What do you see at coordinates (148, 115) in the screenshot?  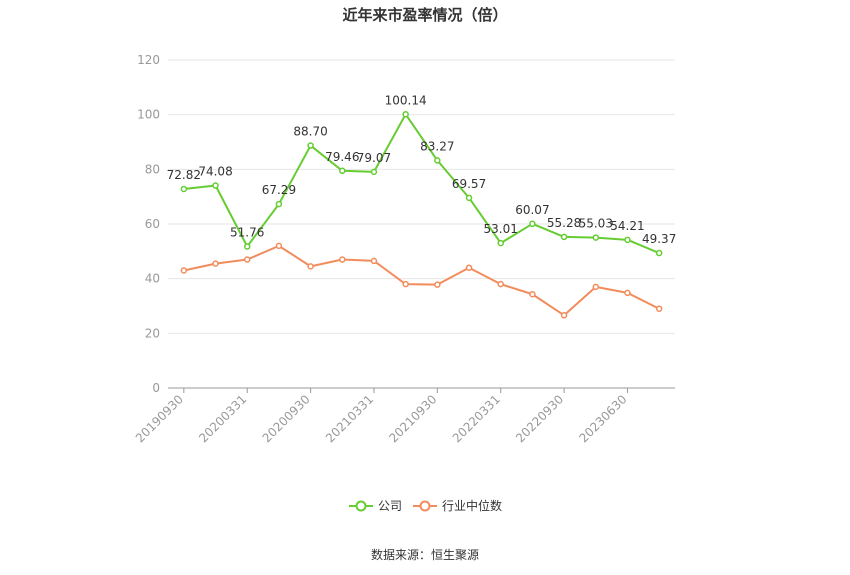 I see `y-tick-label: 100` at bounding box center [148, 115].